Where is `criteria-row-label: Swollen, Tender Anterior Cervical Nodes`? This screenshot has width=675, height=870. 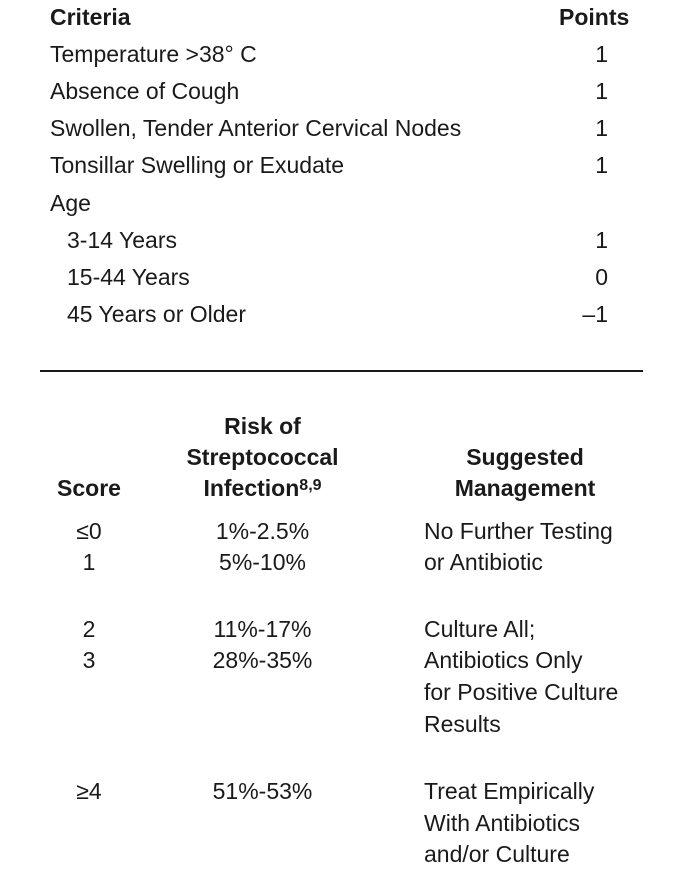 criteria-row-label: Swollen, Tender Anterior Cervical Nodes is located at coordinates (256, 128).